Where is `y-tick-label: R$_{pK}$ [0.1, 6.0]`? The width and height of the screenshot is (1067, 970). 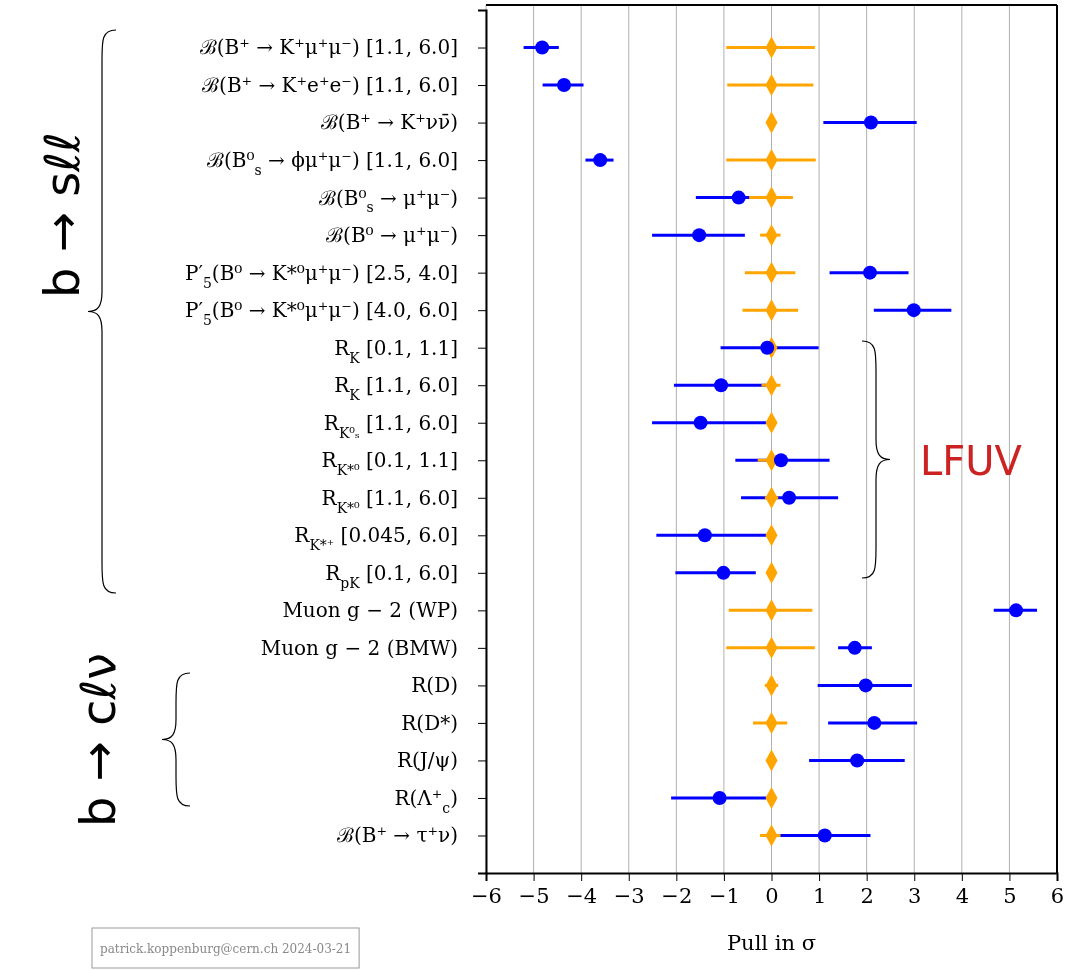 y-tick-label: R$_{pK}$ [0.1, 6.0] is located at coordinates (391, 575).